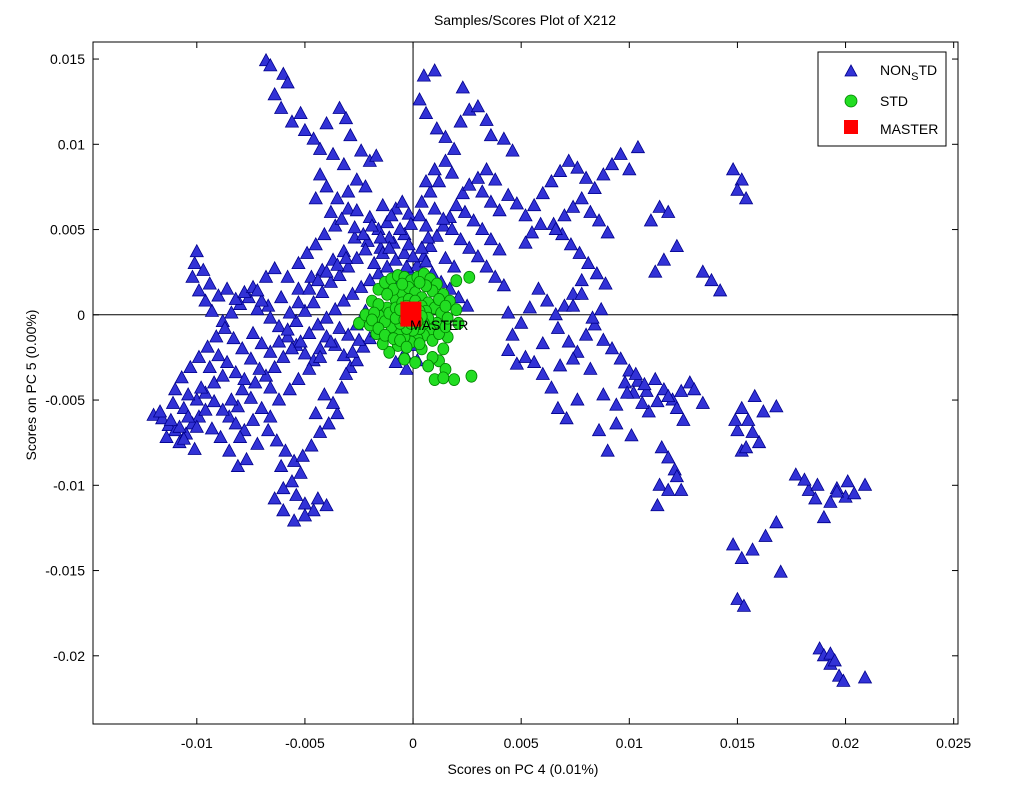 The image size is (1012, 796). What do you see at coordinates (81, 315) in the screenshot?
I see `y-tick-label: 0` at bounding box center [81, 315].